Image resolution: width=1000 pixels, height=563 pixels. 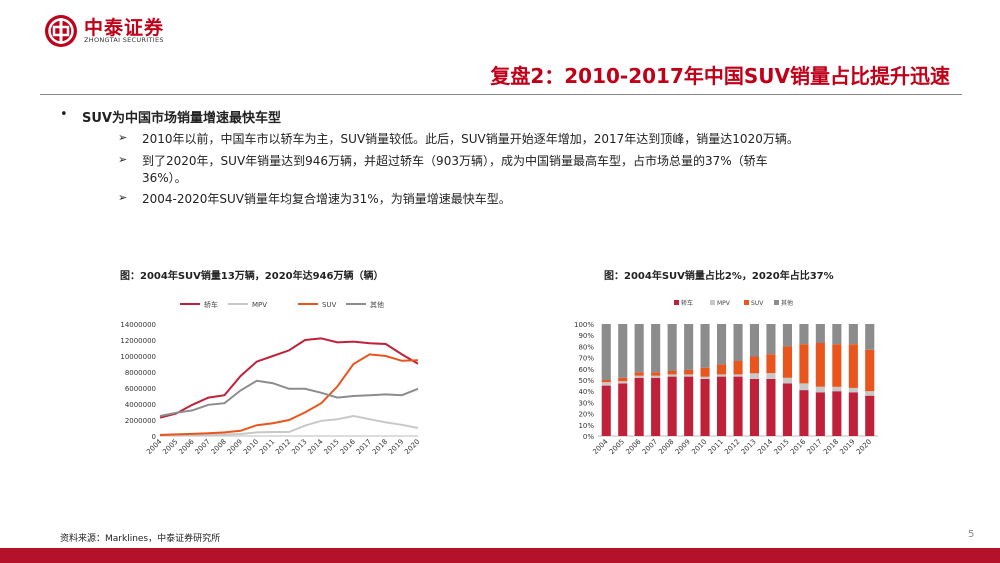 What do you see at coordinates (798, 446) in the screenshot?
I see `x-tick-label: 2016` at bounding box center [798, 446].